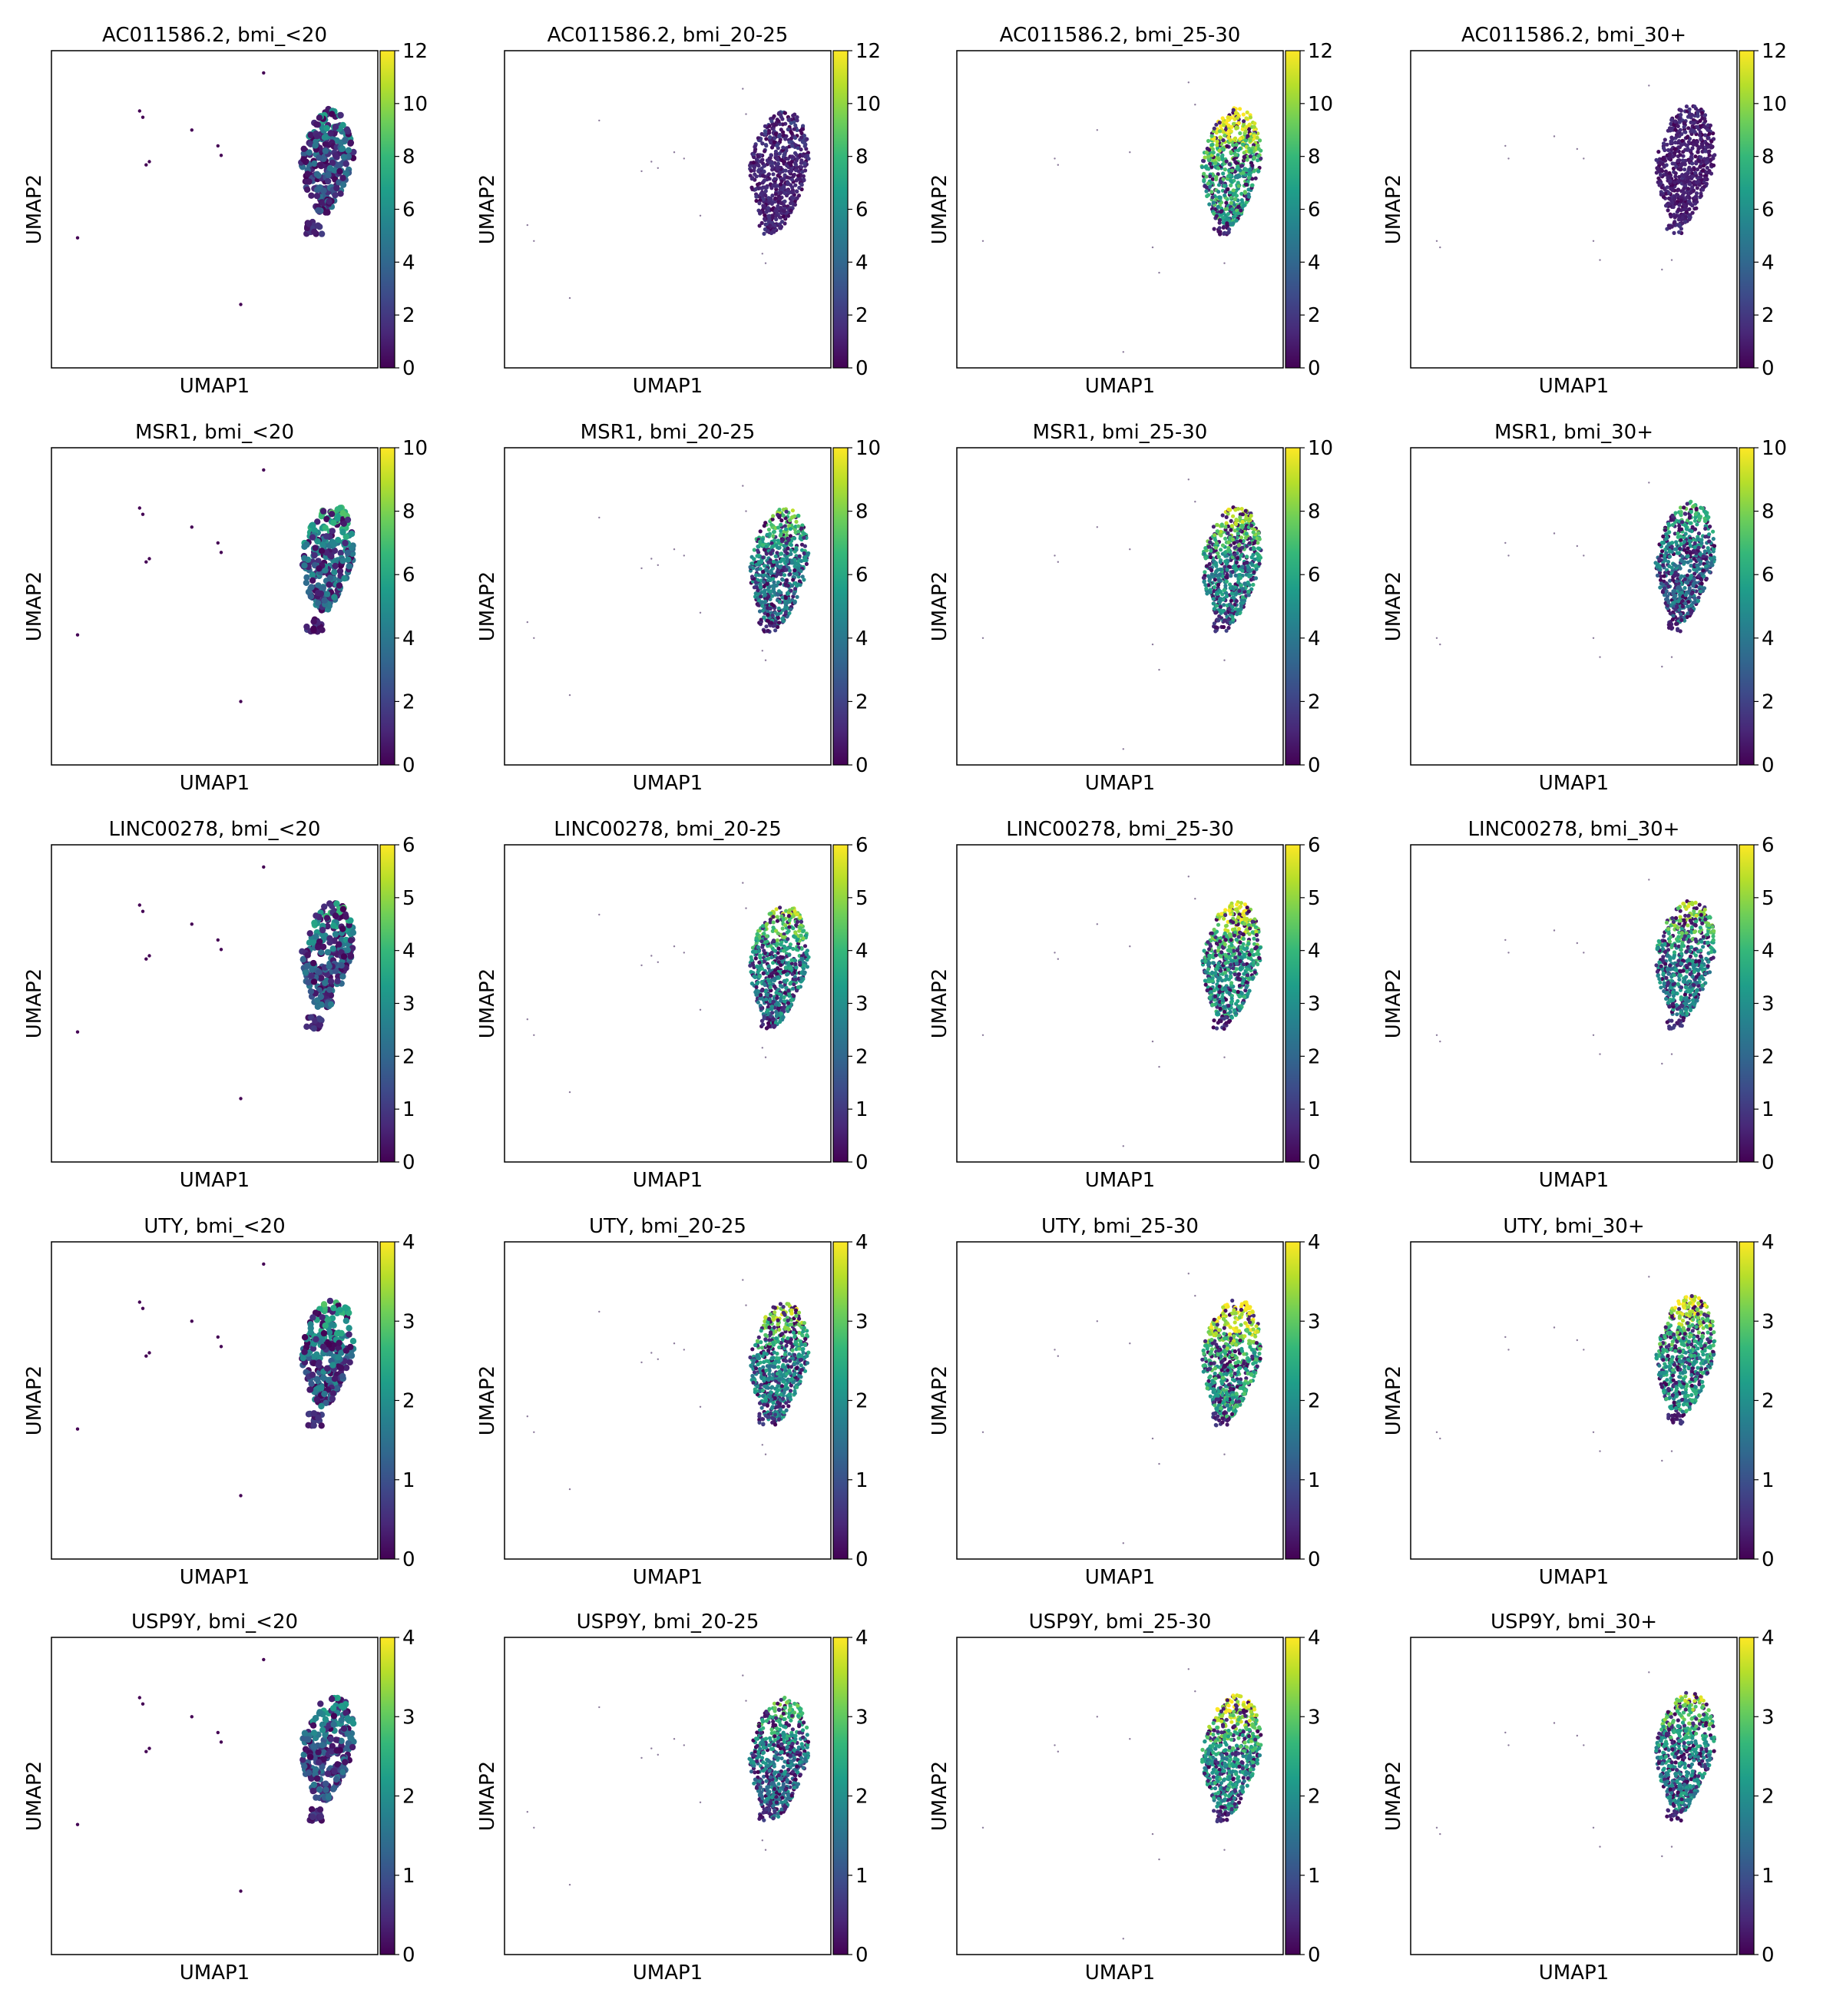  I want to click on colorbar-tick-label: 4, so click(1768, 638).